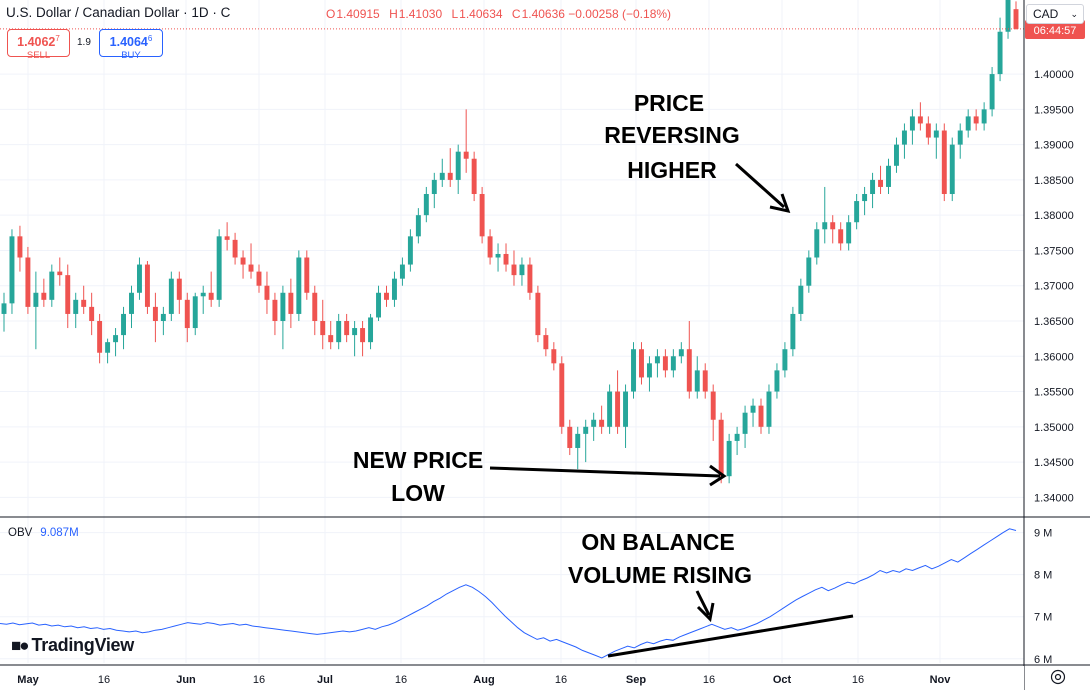 The image size is (1090, 690). Describe the element at coordinates (1054, 146) in the screenshot. I see `price-tick-label: 1.39000` at that location.